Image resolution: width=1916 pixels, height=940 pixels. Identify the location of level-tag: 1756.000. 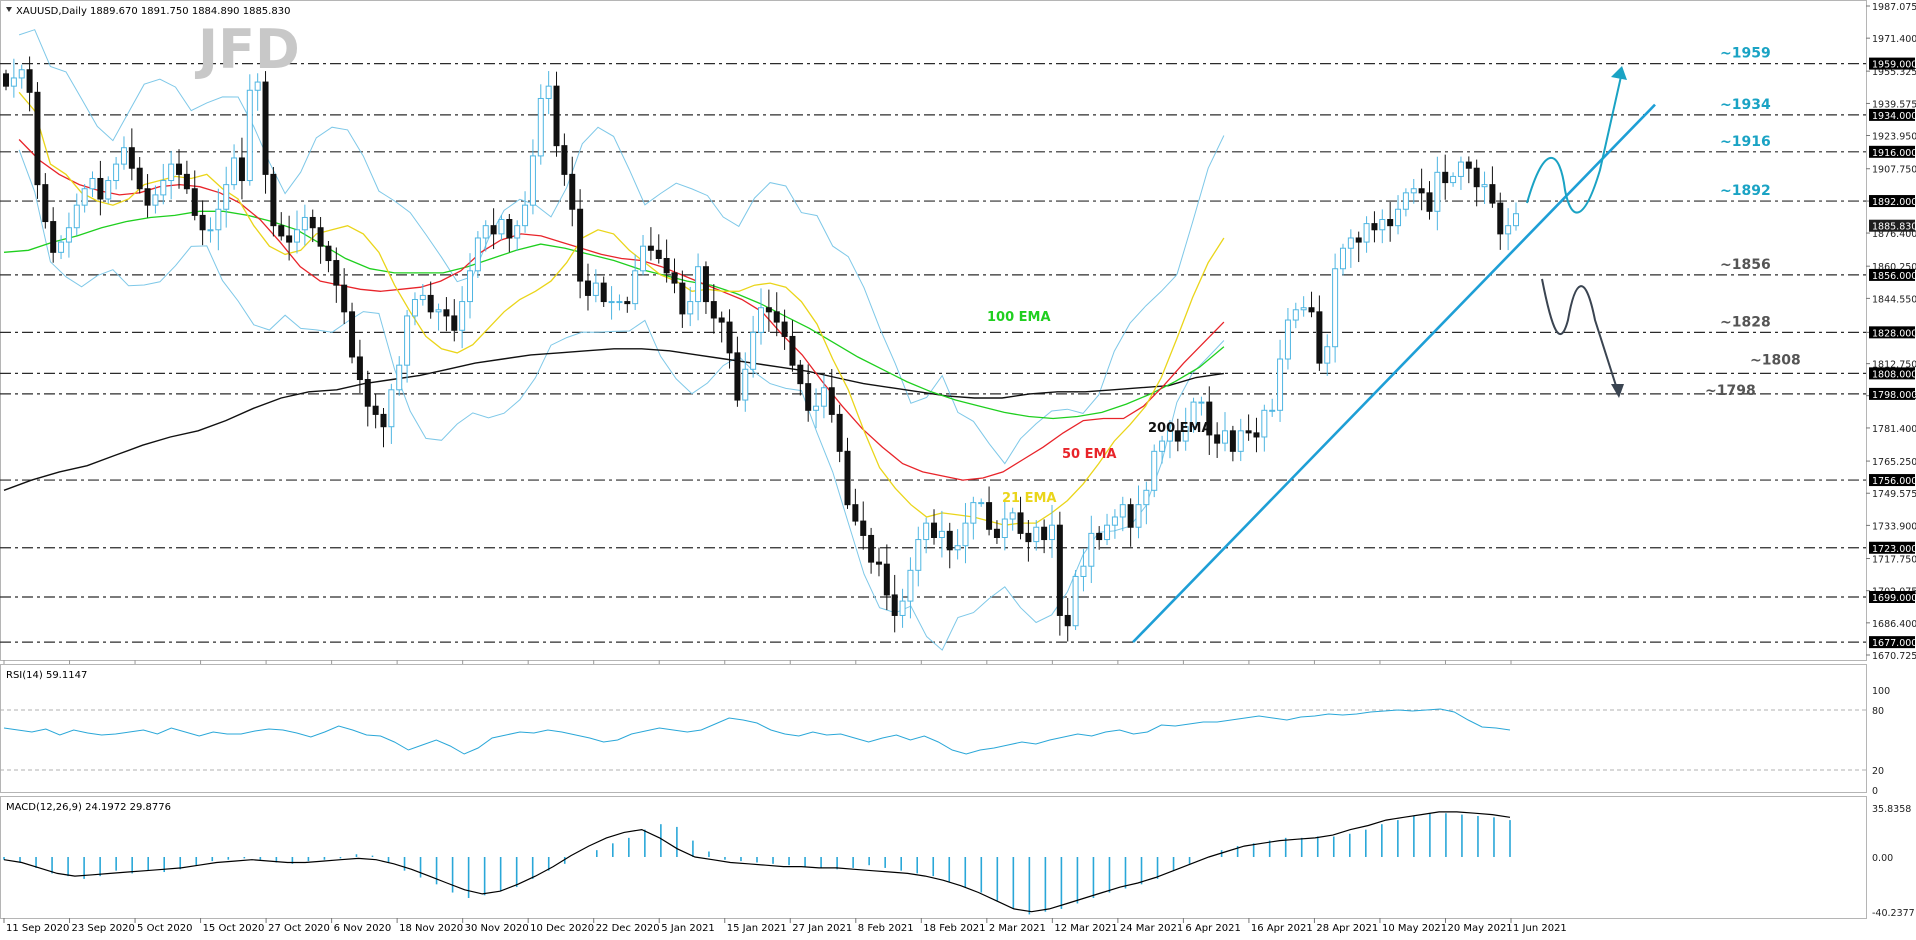
(1894, 481).